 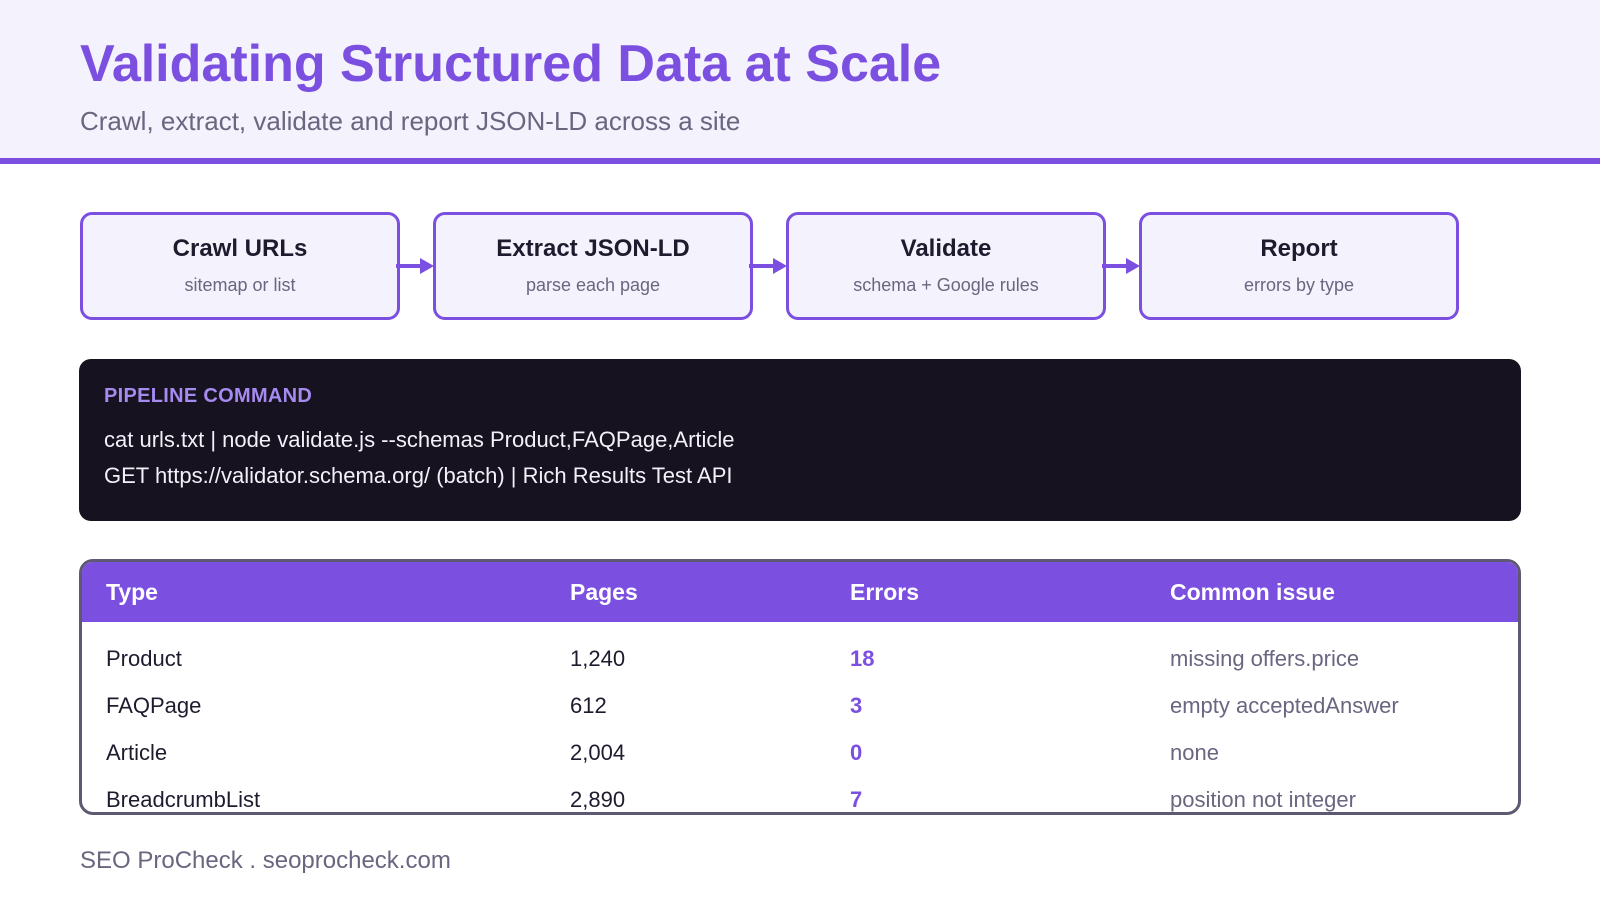 I want to click on column-header-type: Type, so click(x=132, y=592).